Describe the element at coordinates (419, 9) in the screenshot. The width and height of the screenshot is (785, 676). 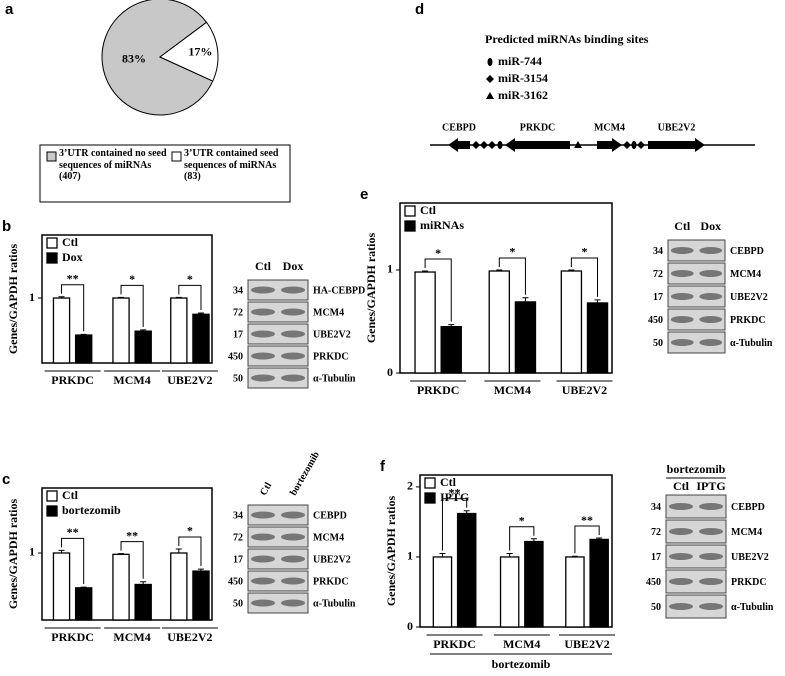
I see `panel-letter: d` at that location.